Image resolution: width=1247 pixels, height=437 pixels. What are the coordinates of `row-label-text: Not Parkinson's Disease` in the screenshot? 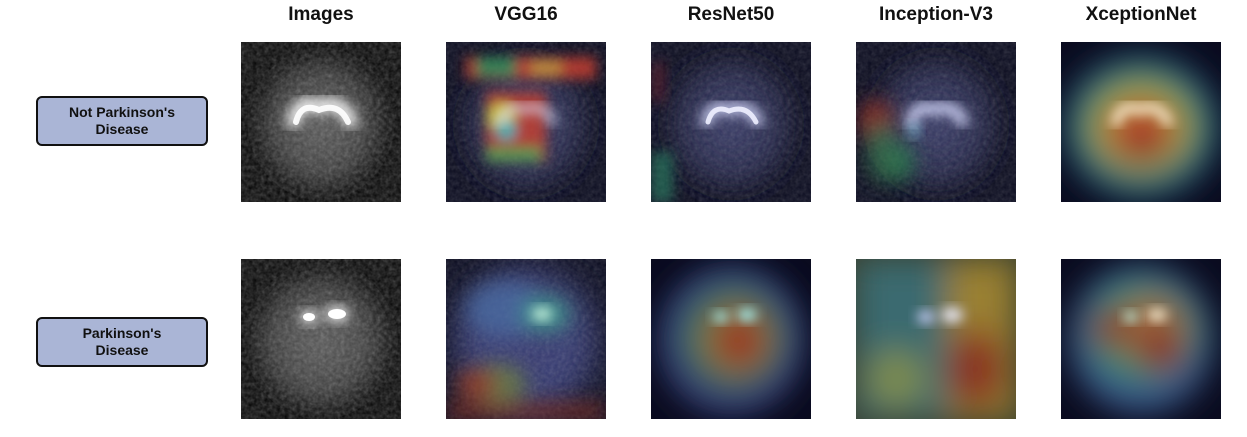 It's located at (122, 120).